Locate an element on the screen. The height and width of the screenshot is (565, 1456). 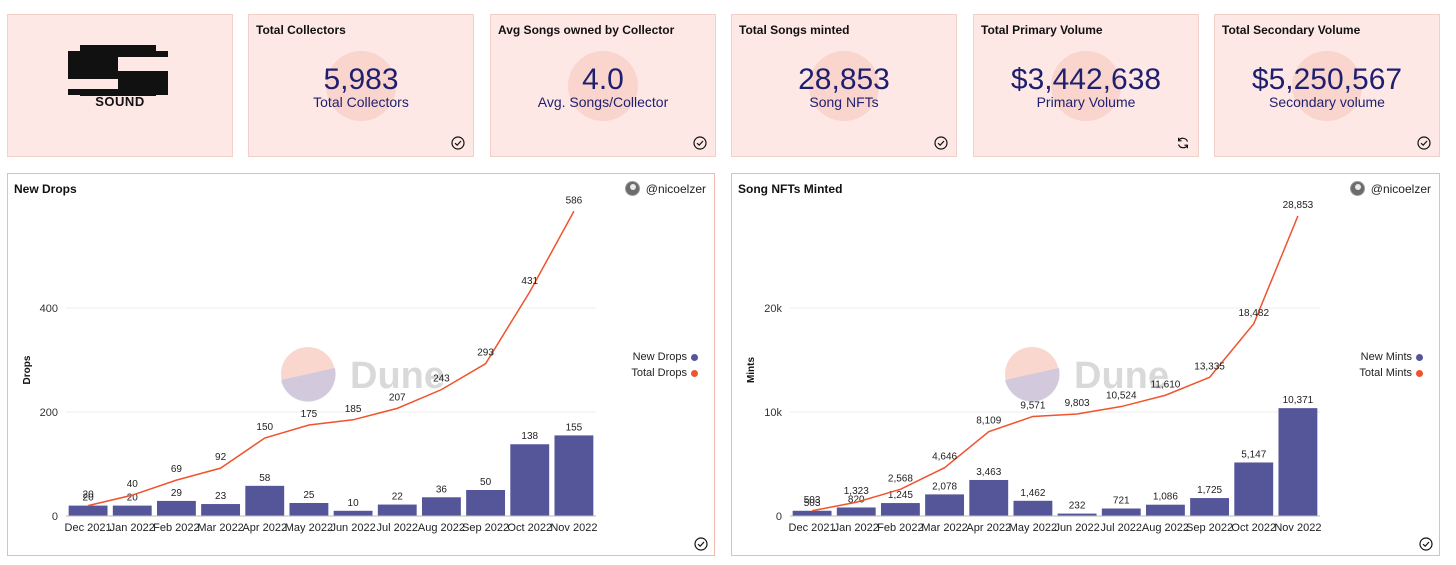
line-data-label: 503 is located at coordinates (812, 500).